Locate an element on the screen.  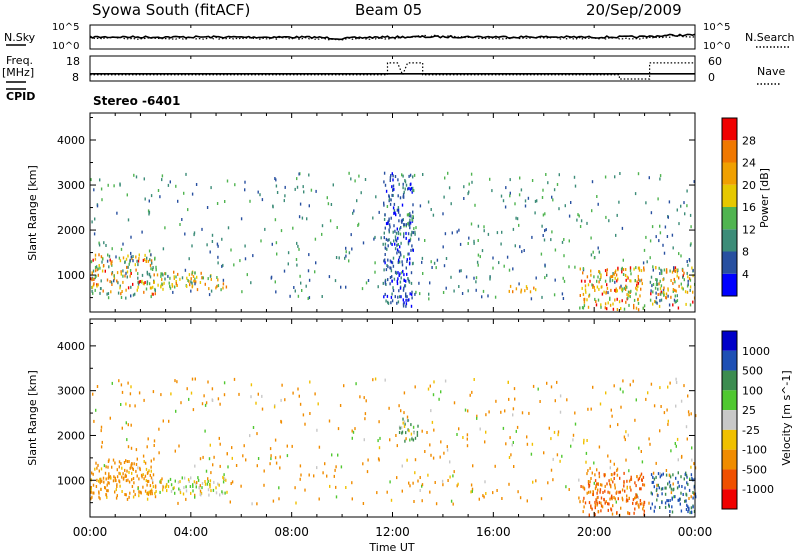
velocity-colorbar-tick: -500 is located at coordinates (754, 469).